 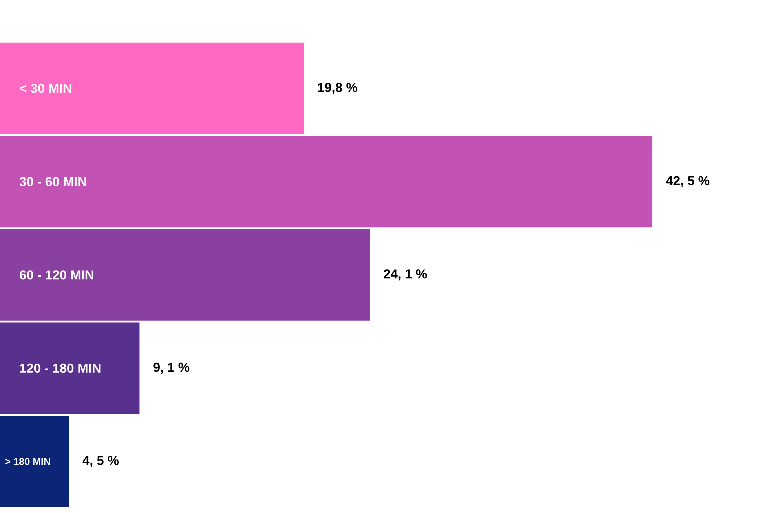 What do you see at coordinates (172, 368) in the screenshot?
I see `data-label: 9, 1 %` at bounding box center [172, 368].